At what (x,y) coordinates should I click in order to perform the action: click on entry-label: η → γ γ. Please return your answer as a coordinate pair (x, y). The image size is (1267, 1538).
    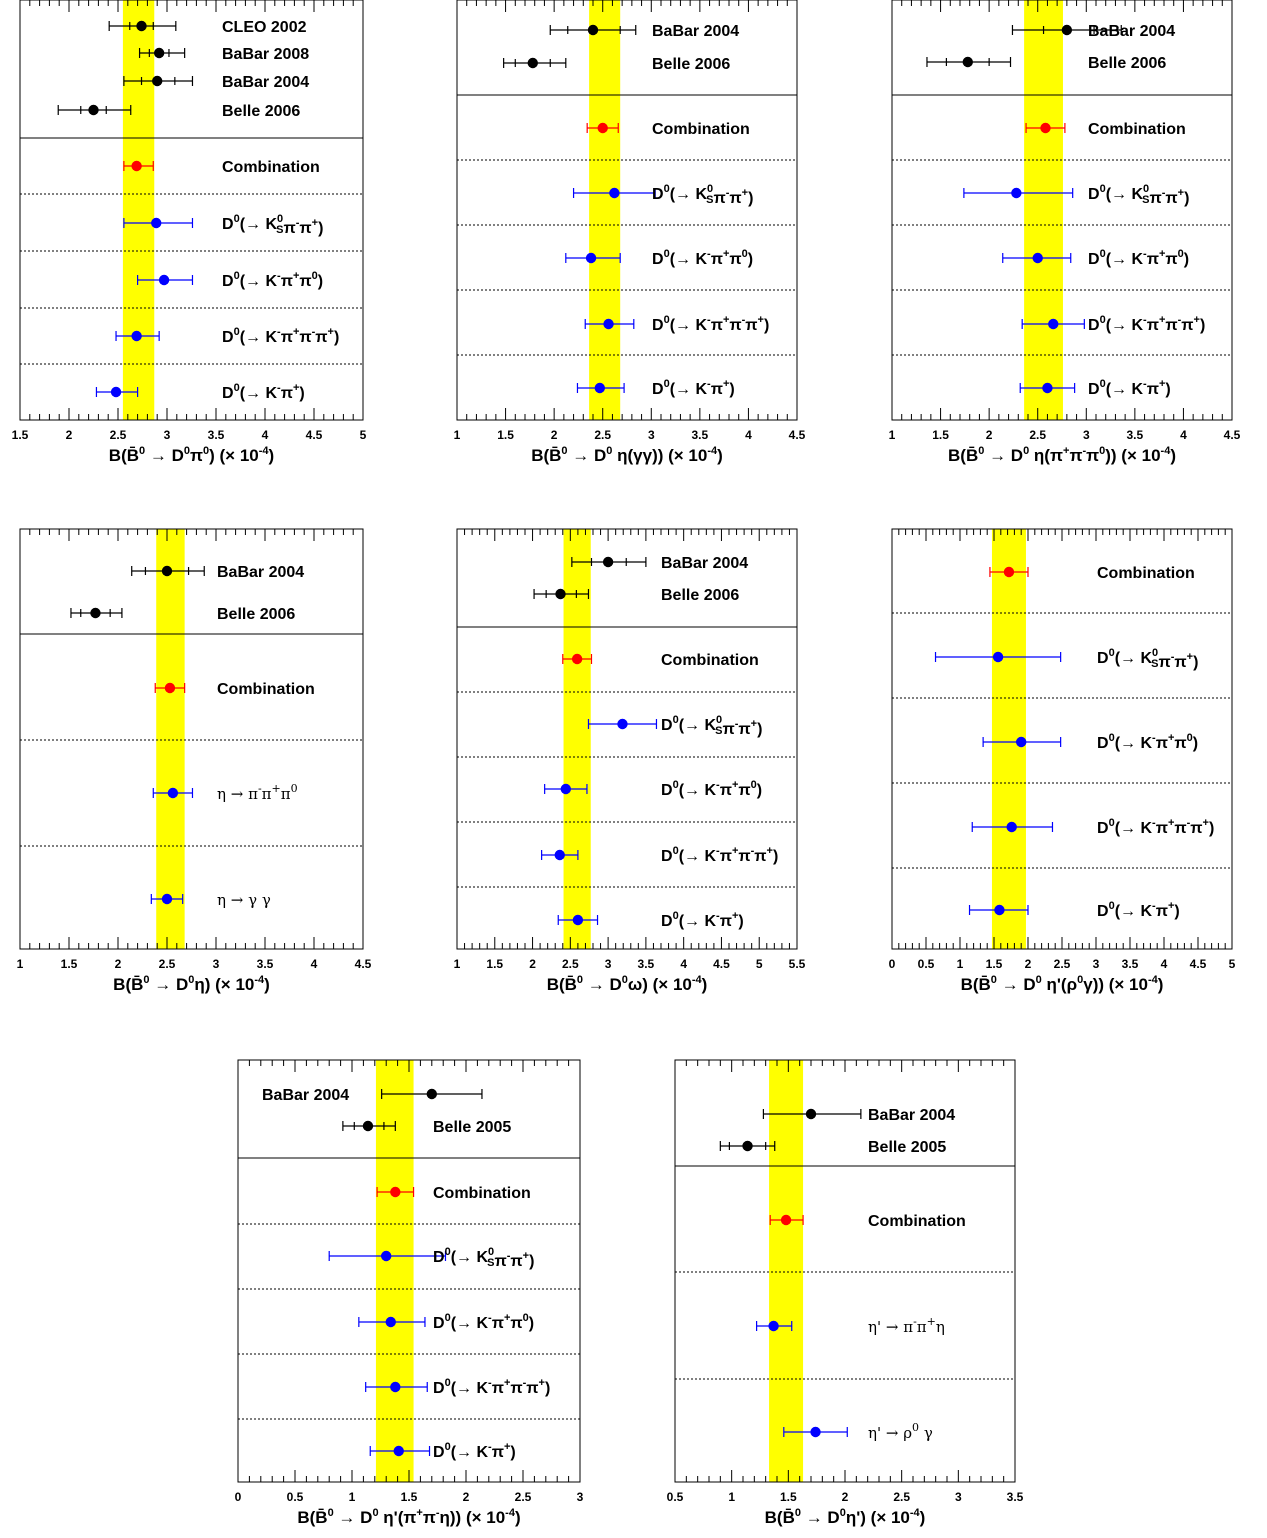
    Looking at the image, I should click on (244, 900).